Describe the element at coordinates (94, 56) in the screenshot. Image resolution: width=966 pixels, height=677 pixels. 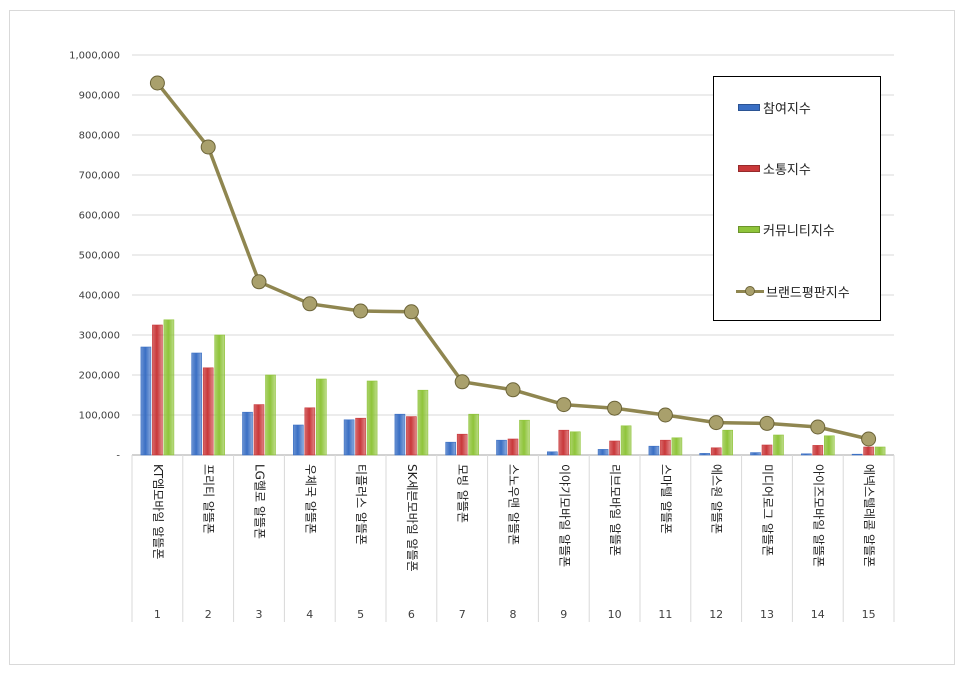
I see `y-tick-label: 1,000,000` at that location.